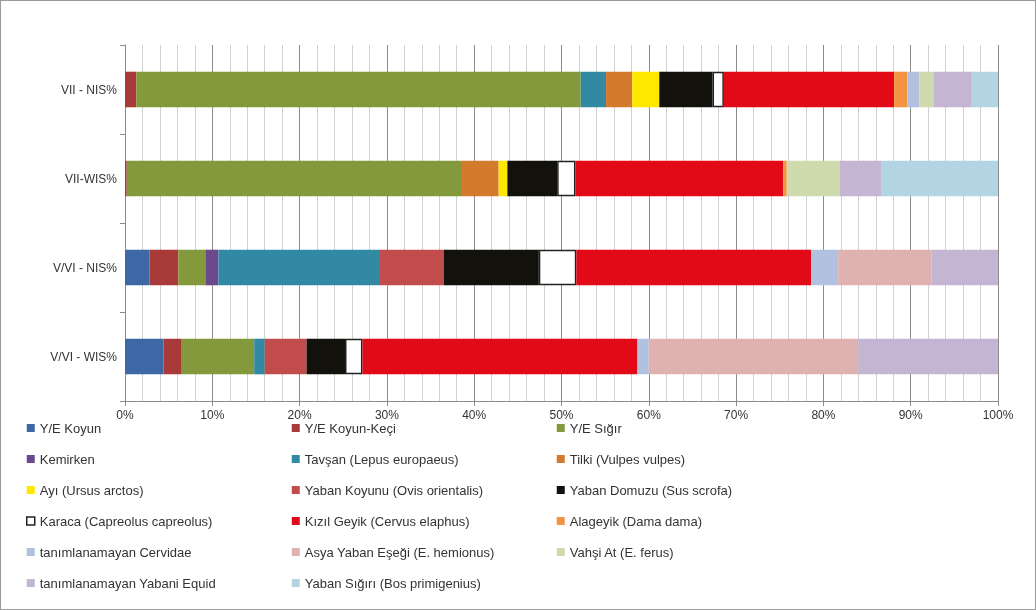  I want to click on legend-label: Y/E Sığır, so click(596, 428).